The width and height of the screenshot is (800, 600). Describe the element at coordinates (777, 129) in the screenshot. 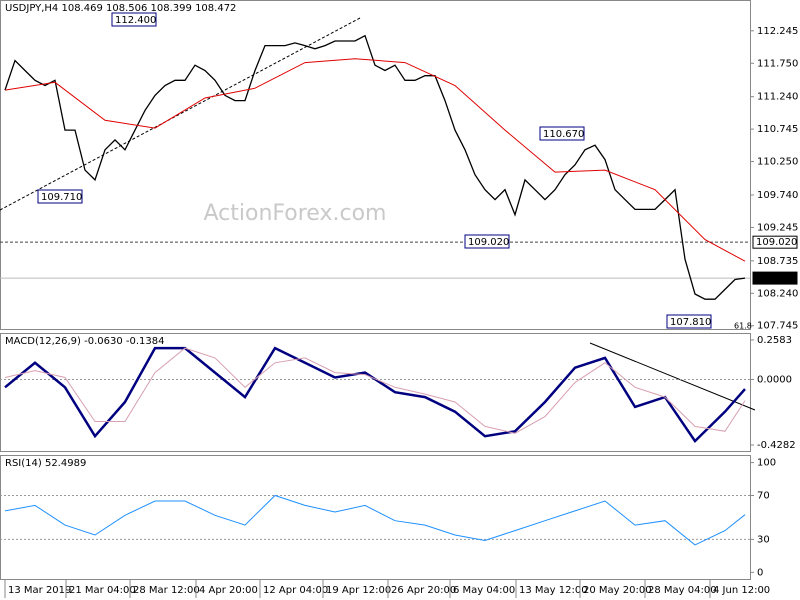

I see `y-tick-label: 110.745` at that location.